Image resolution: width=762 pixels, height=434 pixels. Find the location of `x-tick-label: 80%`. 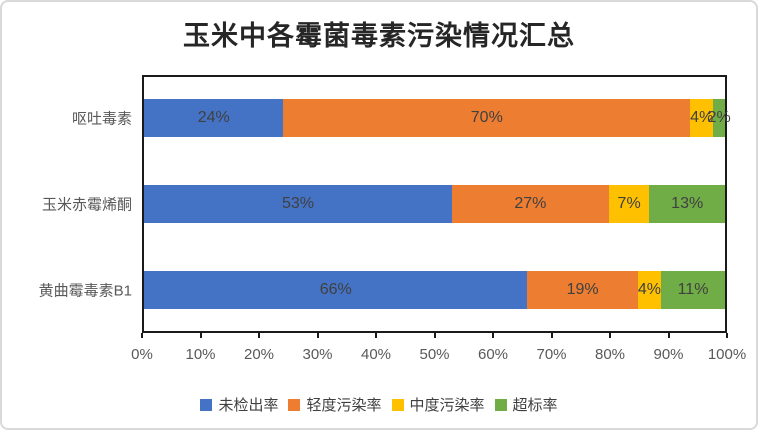

x-tick-label: 80% is located at coordinates (610, 354).